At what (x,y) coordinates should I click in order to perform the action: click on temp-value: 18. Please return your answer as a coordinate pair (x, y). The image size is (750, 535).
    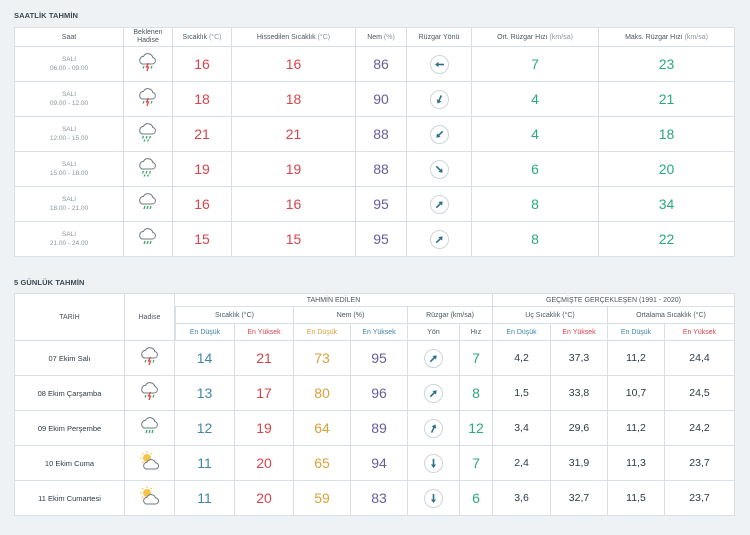
    Looking at the image, I should click on (202, 99).